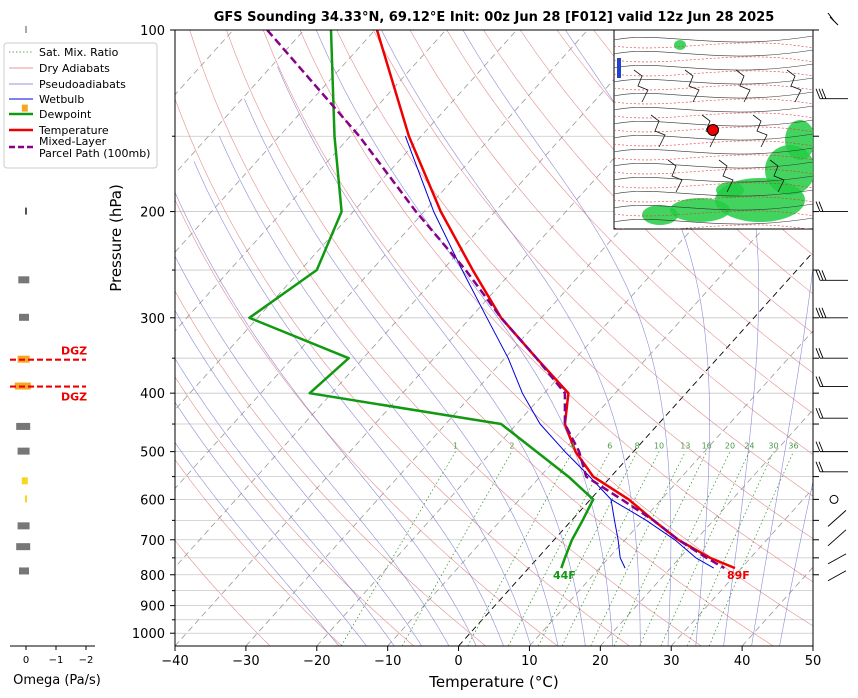 The image size is (858, 698). I want to click on omega-tick-label: −2, so click(86, 660).